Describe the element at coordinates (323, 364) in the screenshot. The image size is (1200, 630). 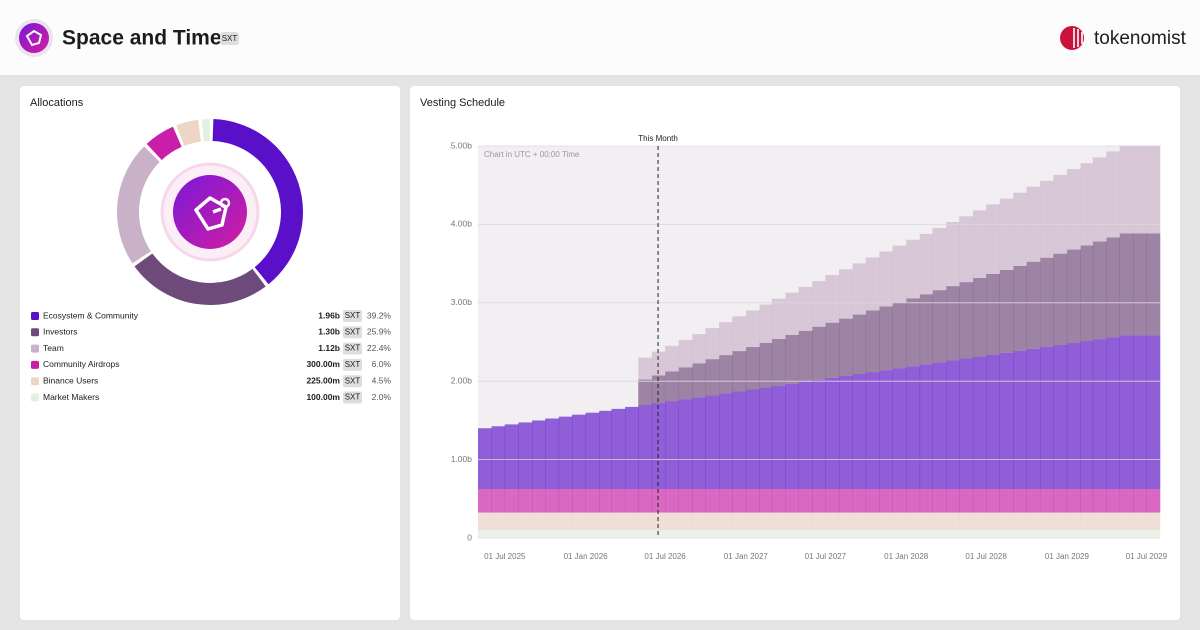
I see `legend-amount: 300.00m` at that location.